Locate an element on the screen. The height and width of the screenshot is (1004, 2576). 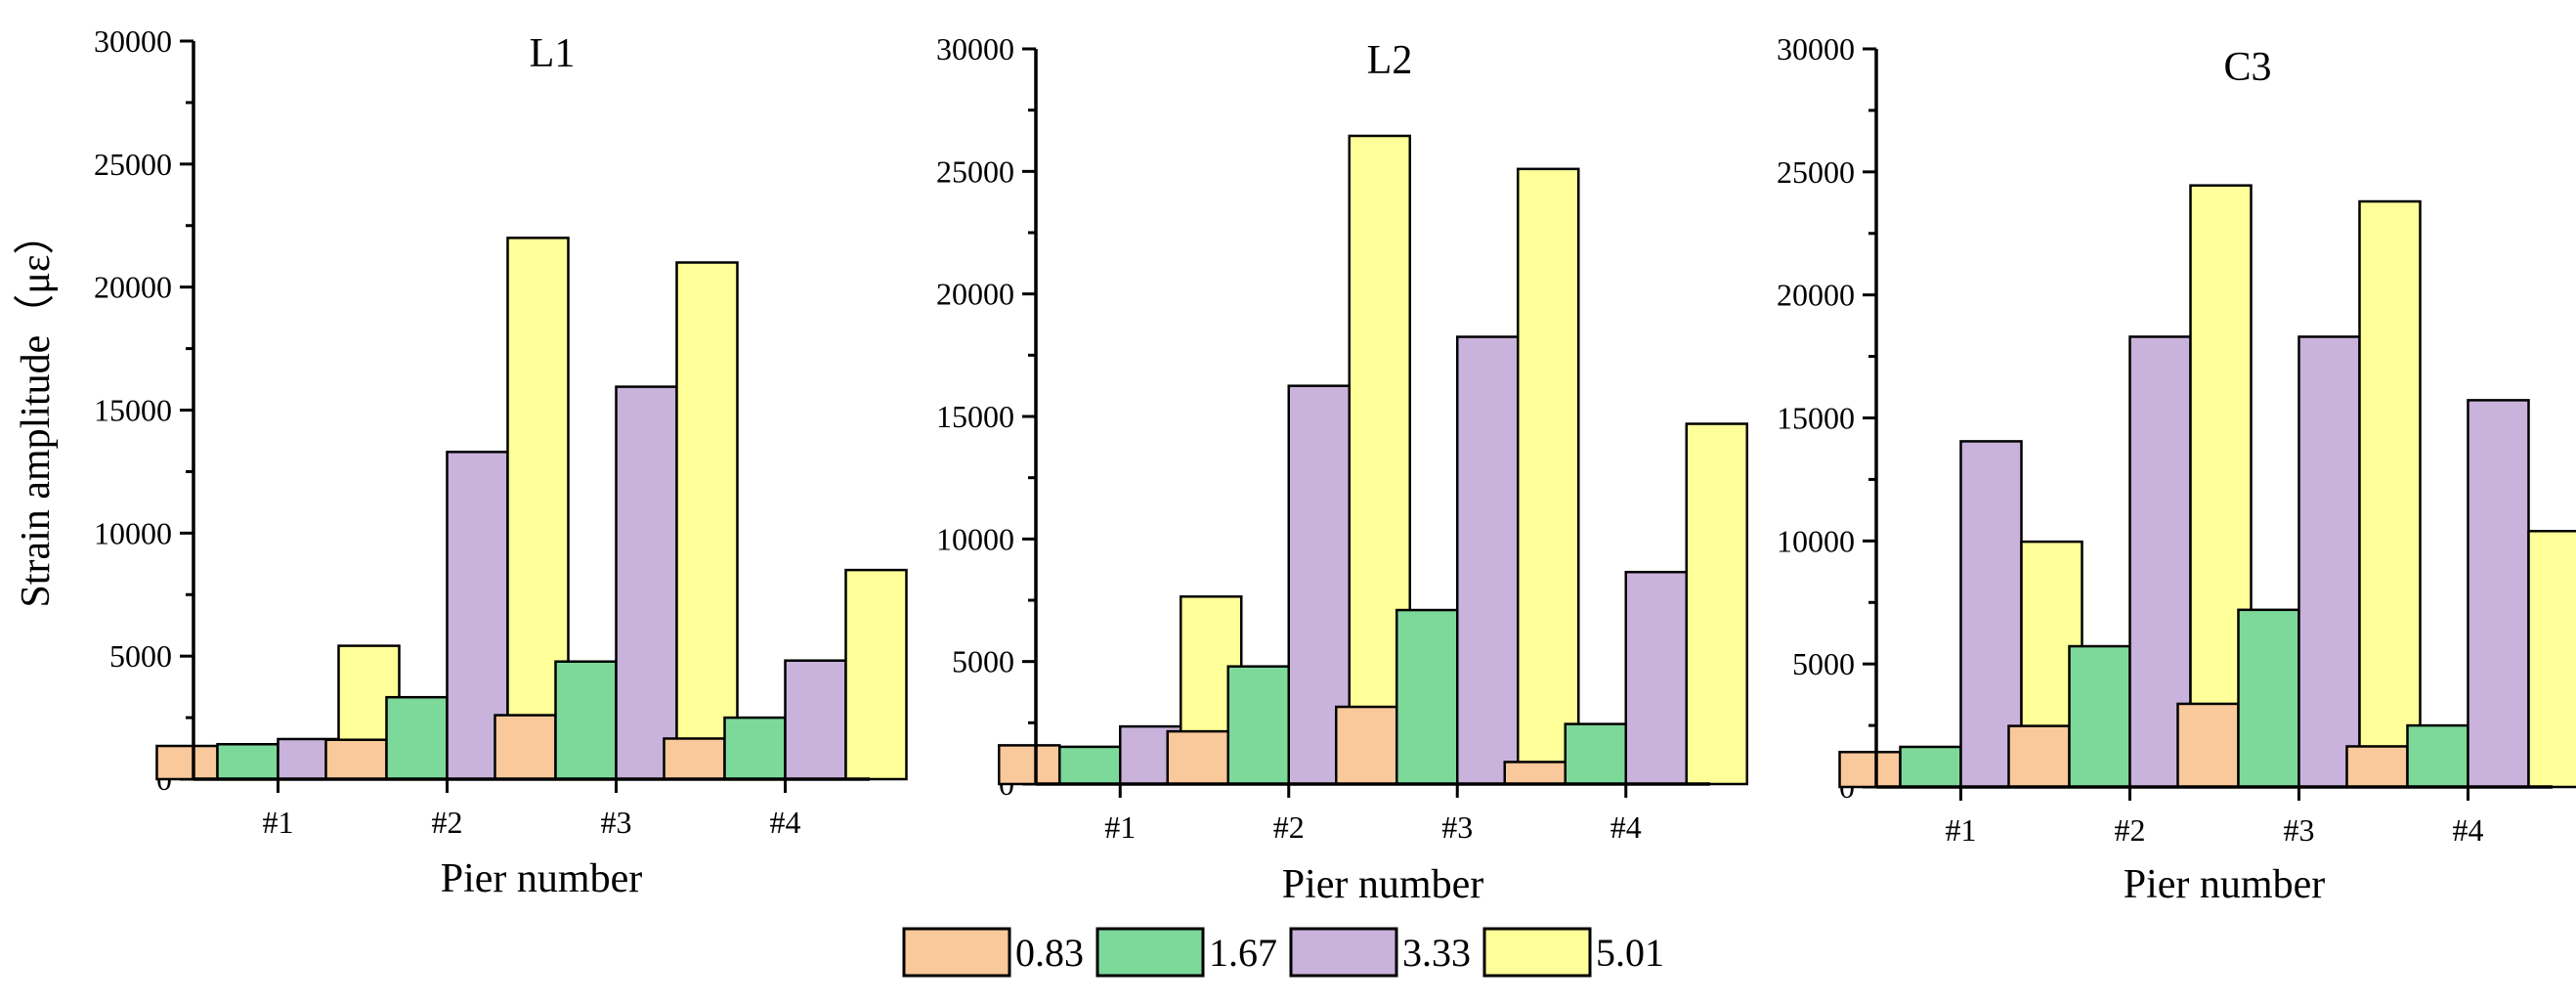
panel-title: L1 is located at coordinates (553, 53).